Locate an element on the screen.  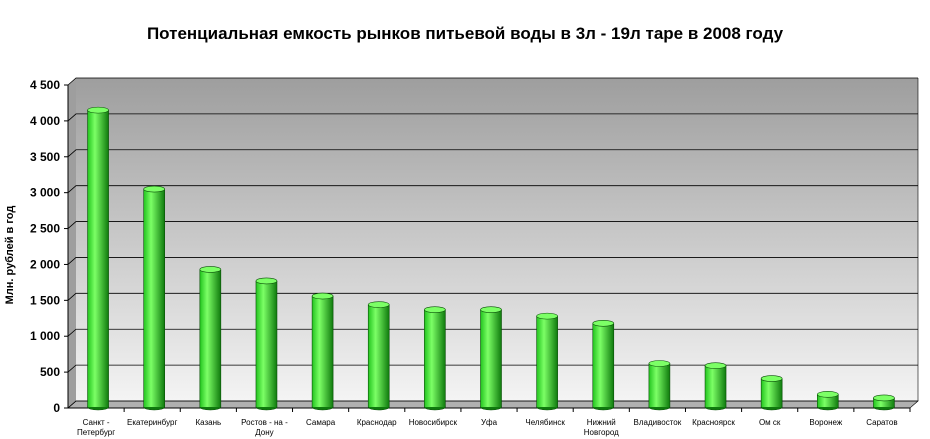
y-tick-label: 500 is located at coordinates (50, 372).